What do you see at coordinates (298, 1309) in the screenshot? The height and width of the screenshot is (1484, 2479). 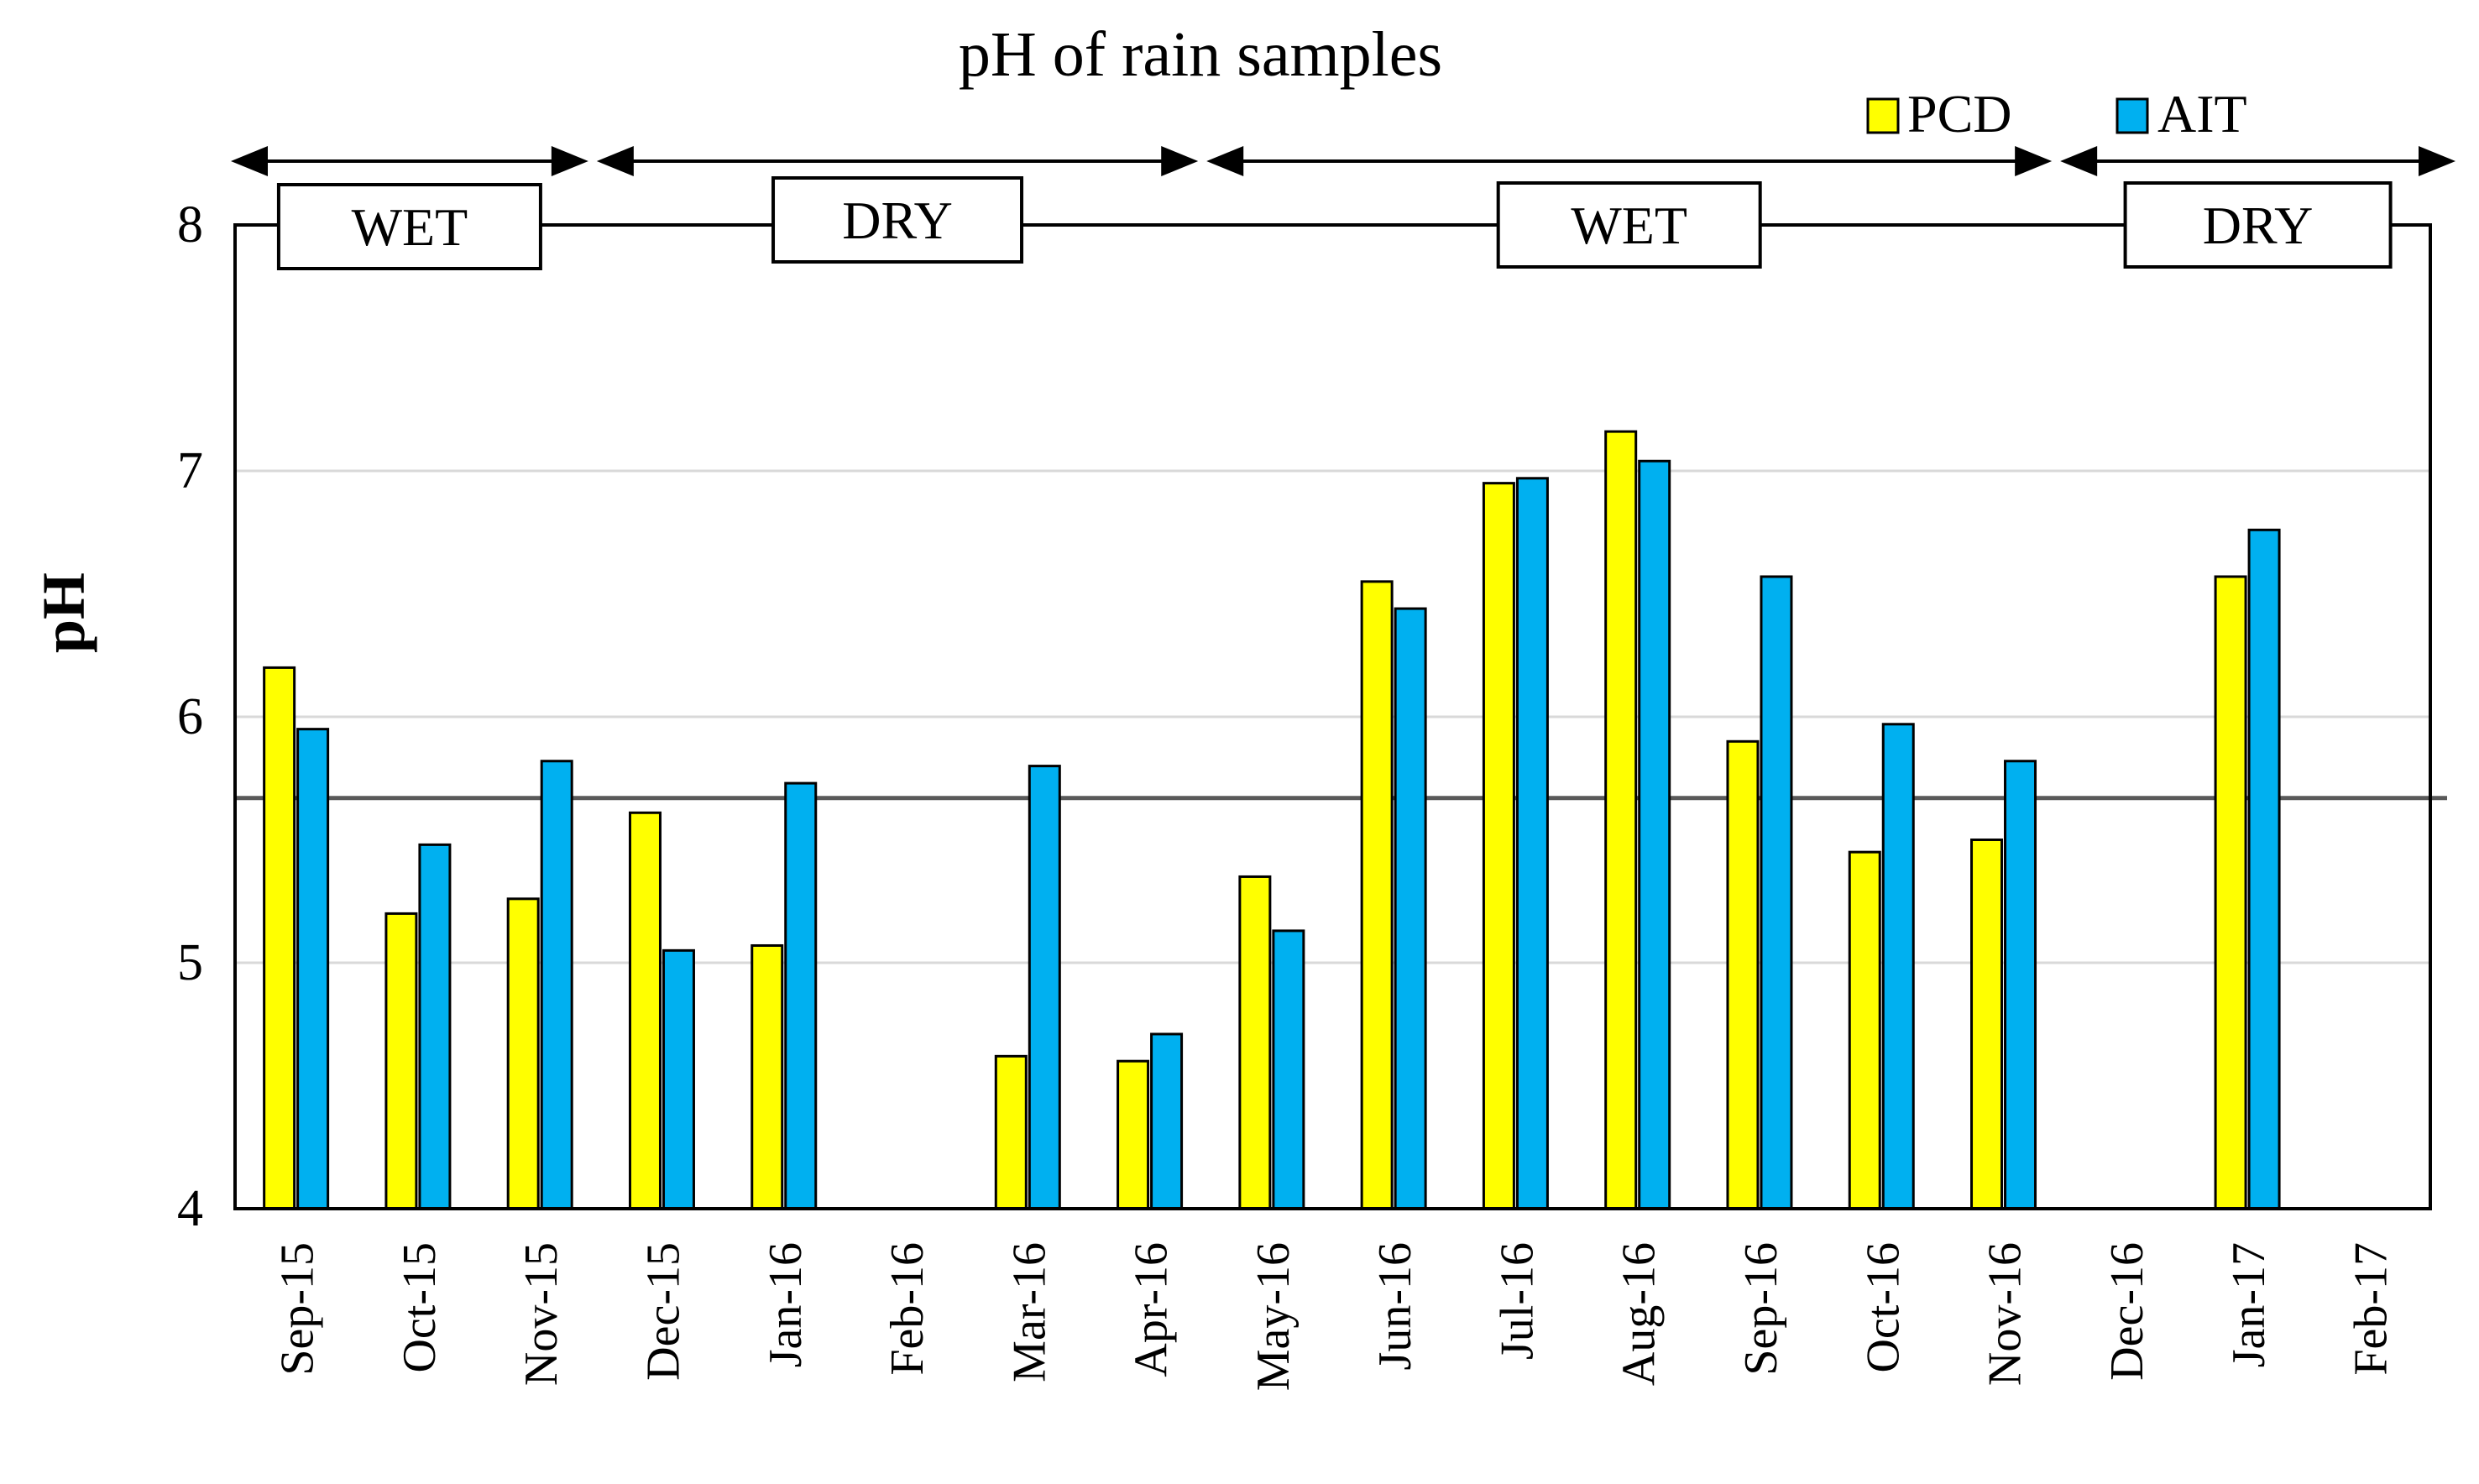 I see `x-tick-label: Sep-15` at bounding box center [298, 1309].